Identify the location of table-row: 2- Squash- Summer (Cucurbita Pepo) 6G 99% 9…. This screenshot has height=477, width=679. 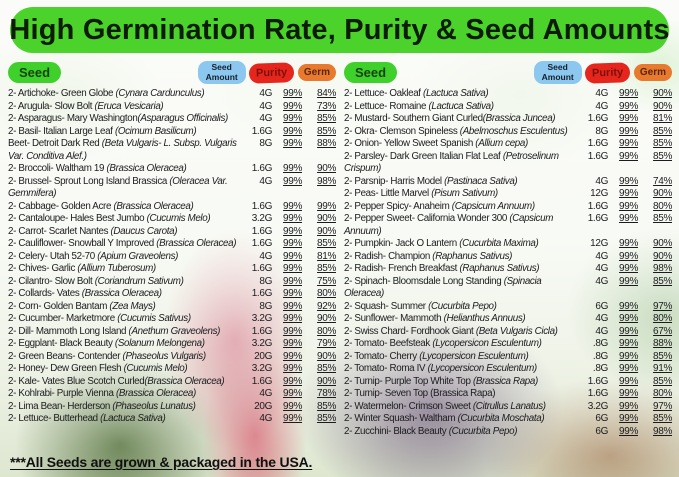
(508, 307).